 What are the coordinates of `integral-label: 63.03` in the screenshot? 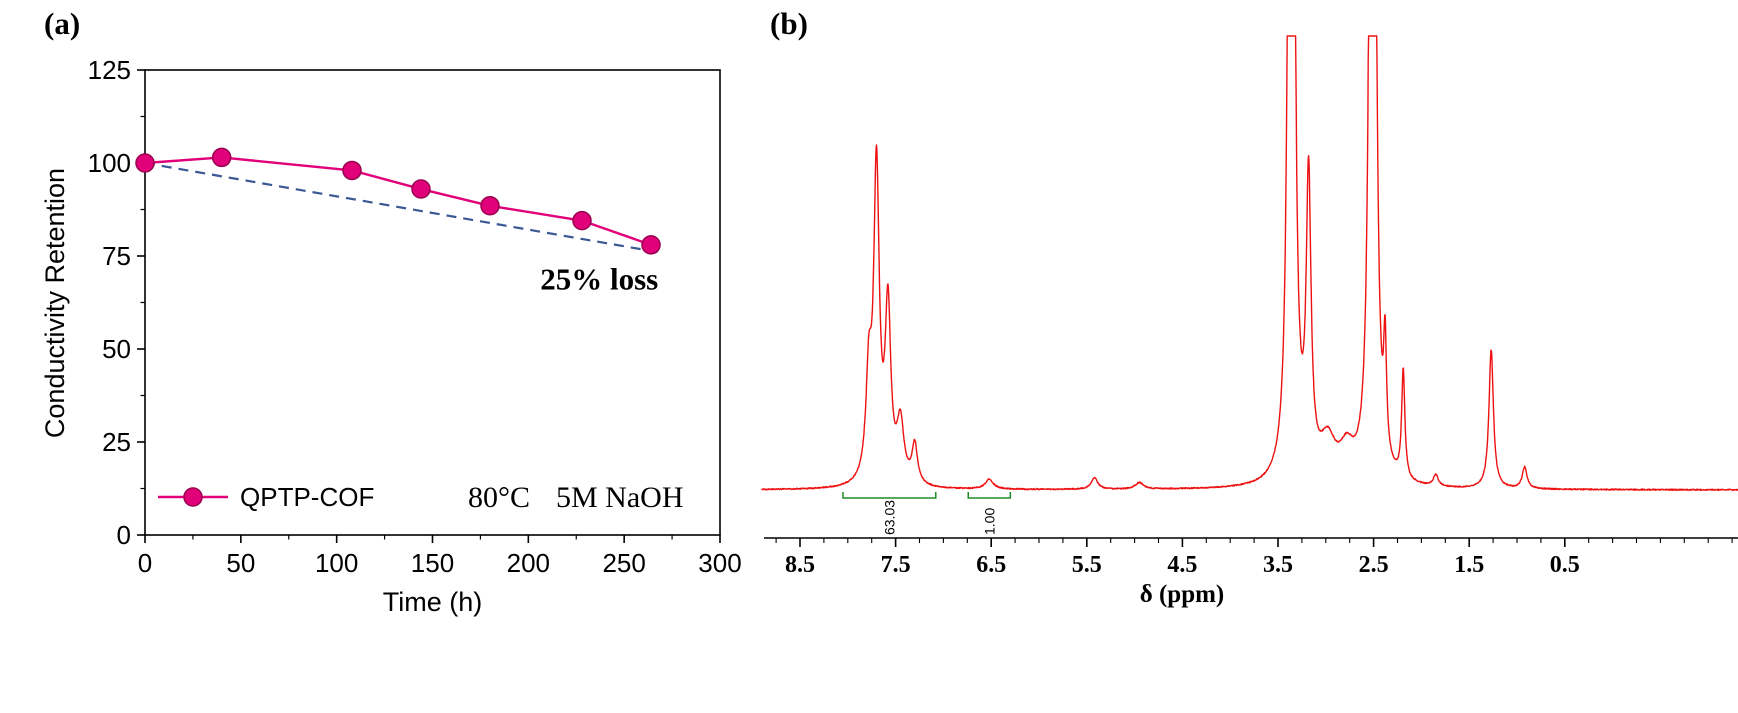 It's located at (889, 517).